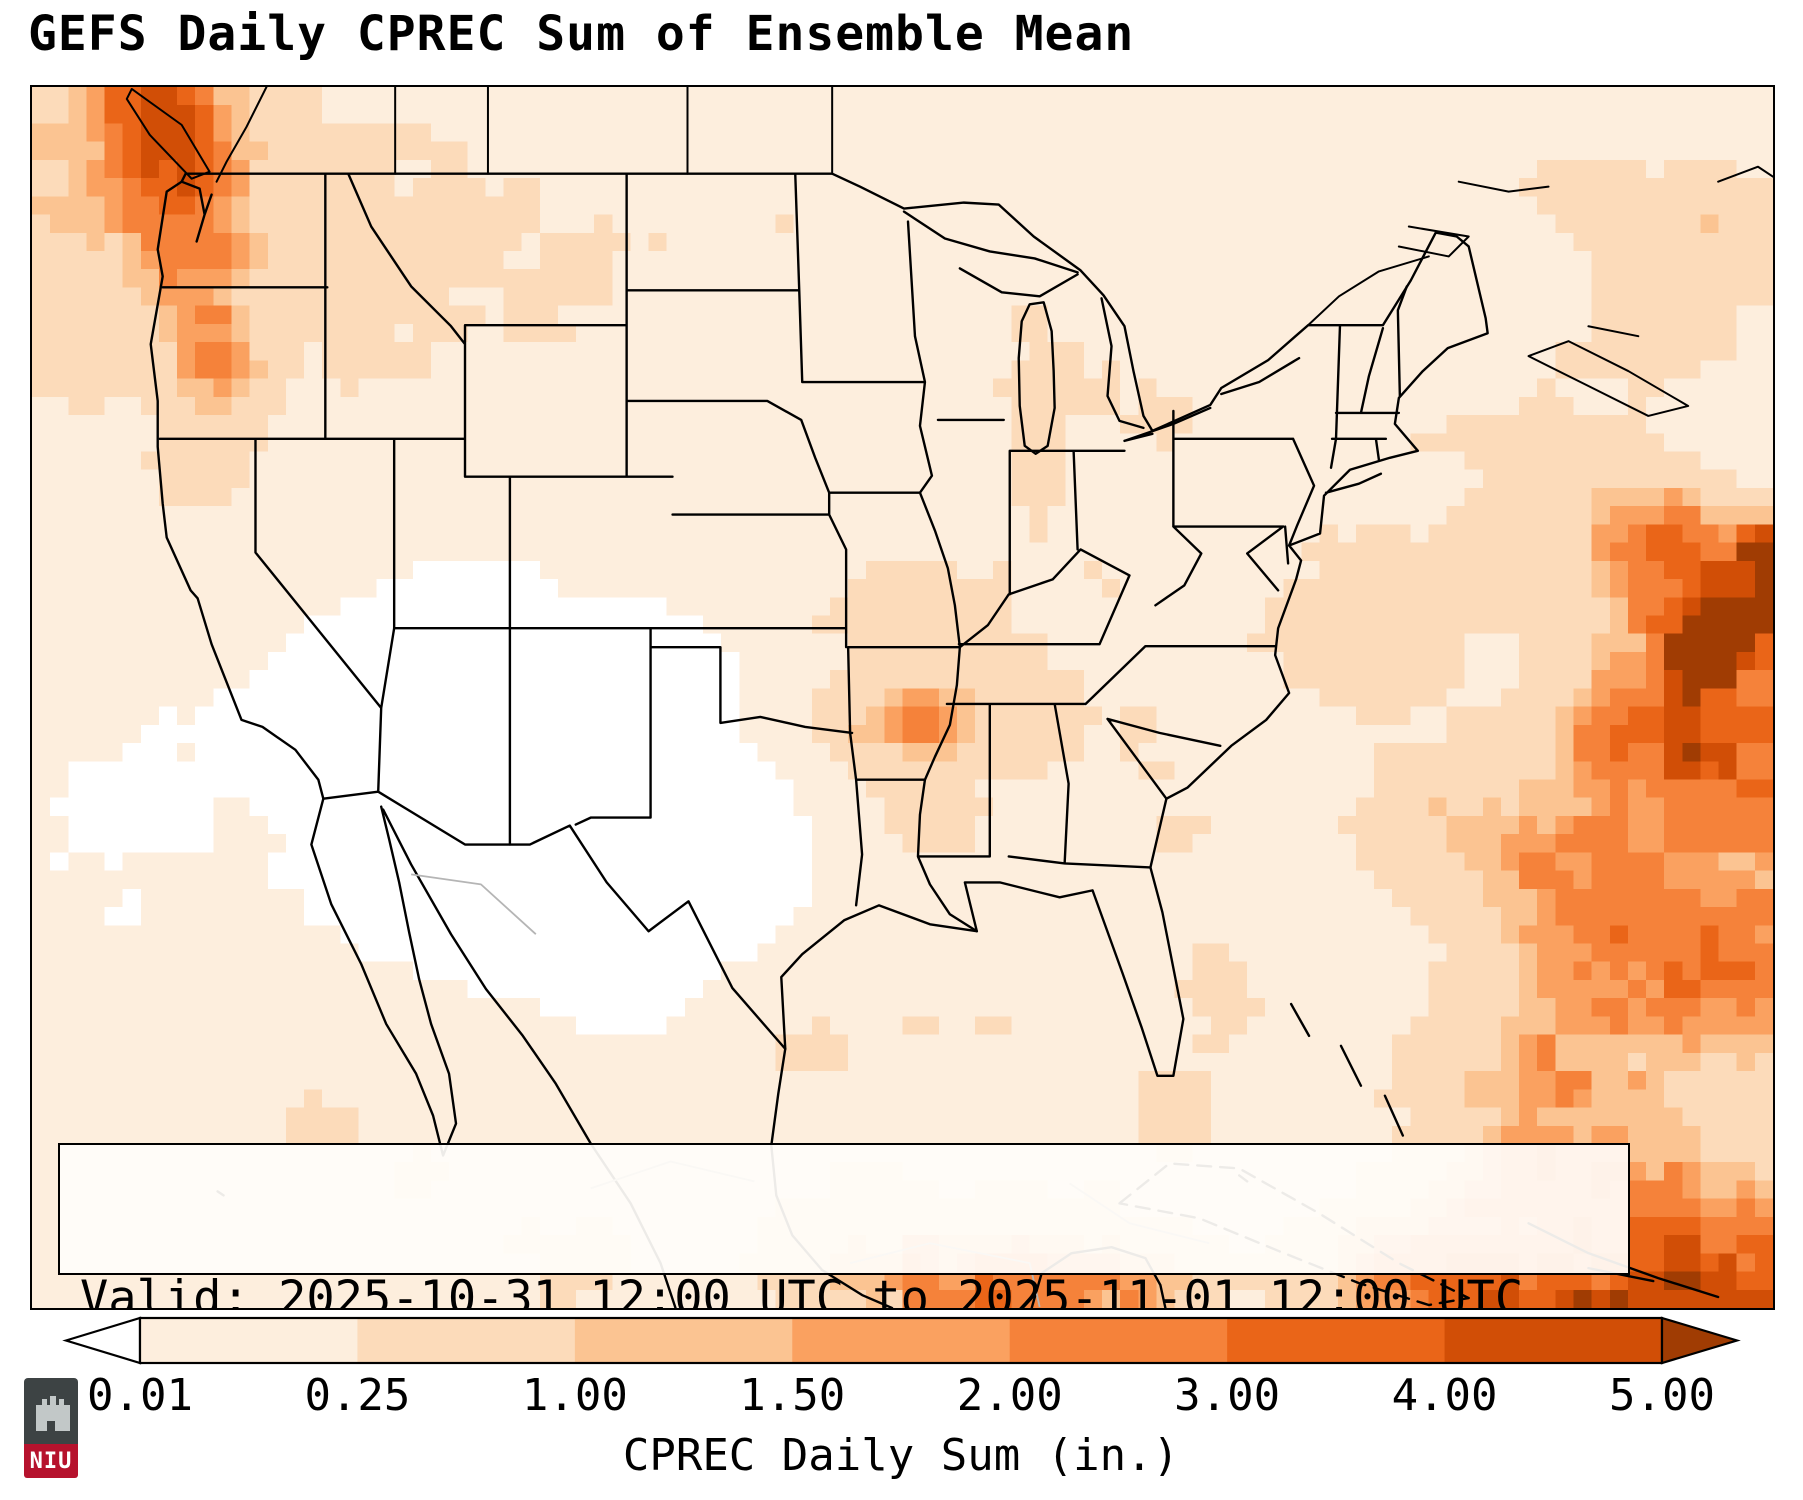 Image resolution: width=1803 pixels, height=1500 pixels. I want to click on niu-logo: NIU, so click(51, 1428).